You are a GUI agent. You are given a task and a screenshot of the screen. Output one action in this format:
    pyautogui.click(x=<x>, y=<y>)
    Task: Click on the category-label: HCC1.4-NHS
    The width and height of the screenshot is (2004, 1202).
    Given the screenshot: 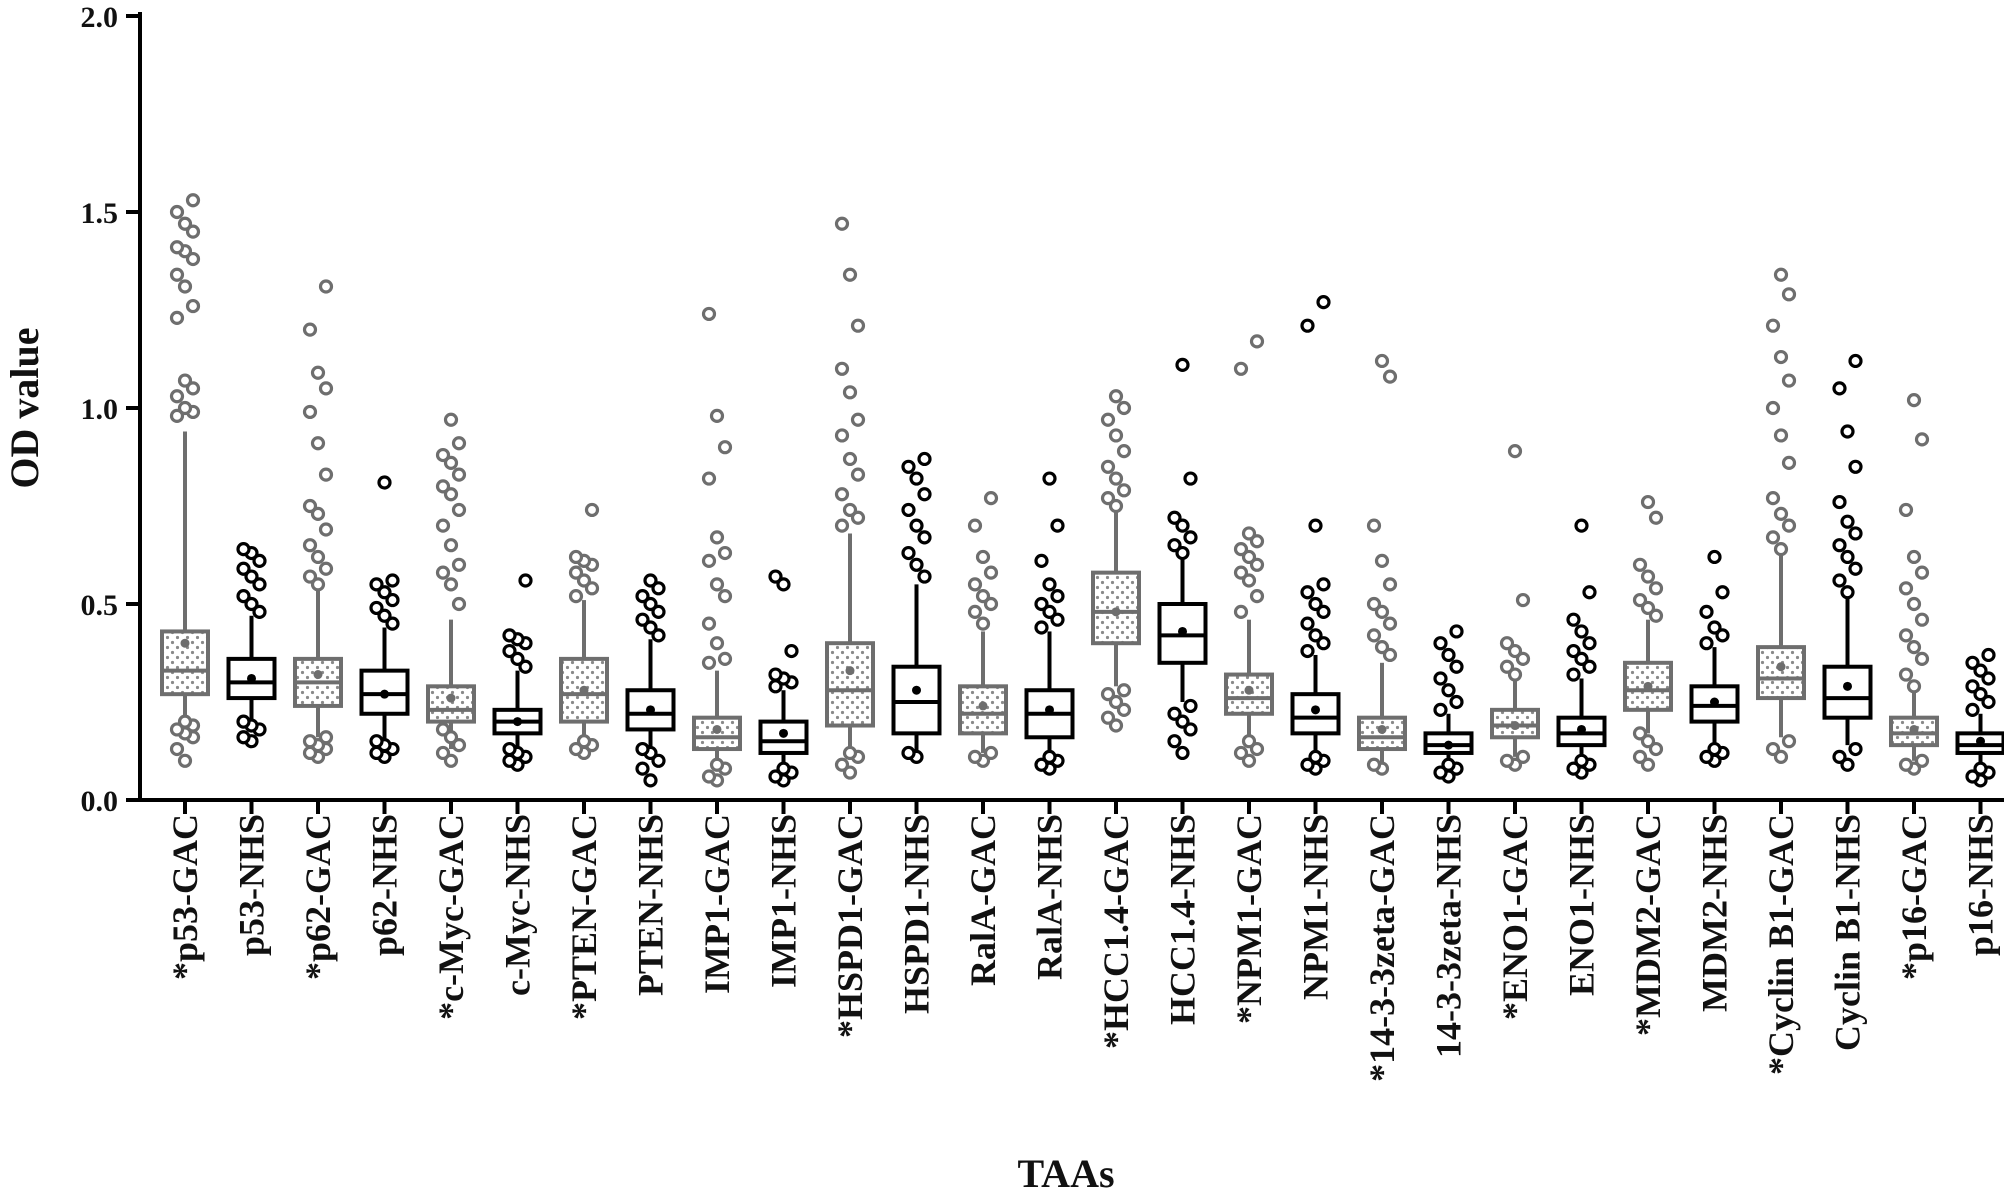 What is the action you would take?
    pyautogui.click(x=1183, y=919)
    